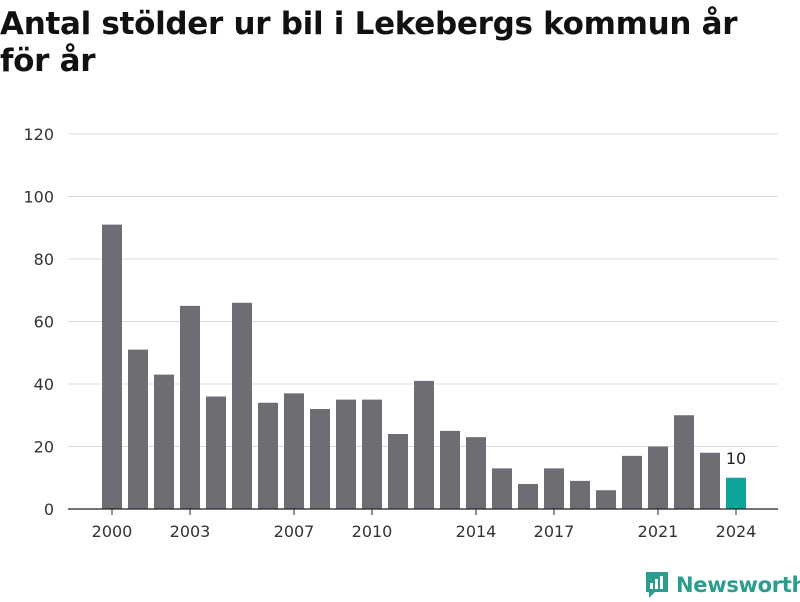 Image resolution: width=800 pixels, height=602 pixels. What do you see at coordinates (164, 441) in the screenshot?
I see `bar-2002` at bounding box center [164, 441].